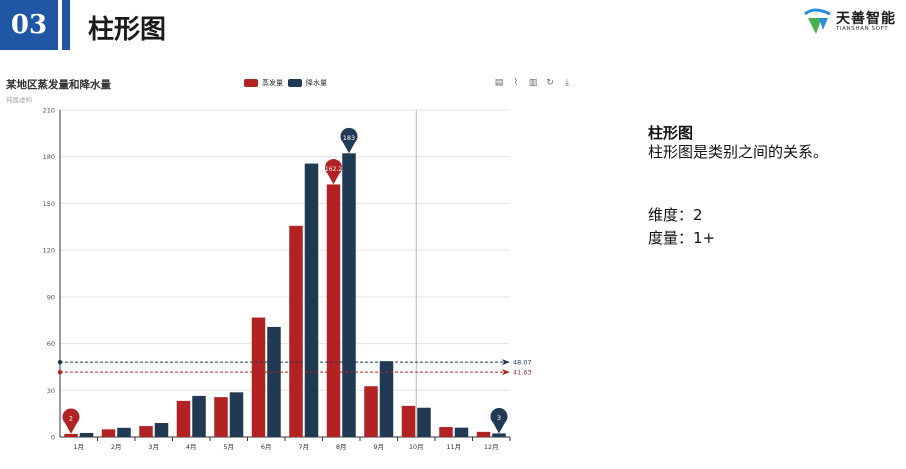  What do you see at coordinates (303, 447) in the screenshot?
I see `x-tick-label: 7月` at bounding box center [303, 447].